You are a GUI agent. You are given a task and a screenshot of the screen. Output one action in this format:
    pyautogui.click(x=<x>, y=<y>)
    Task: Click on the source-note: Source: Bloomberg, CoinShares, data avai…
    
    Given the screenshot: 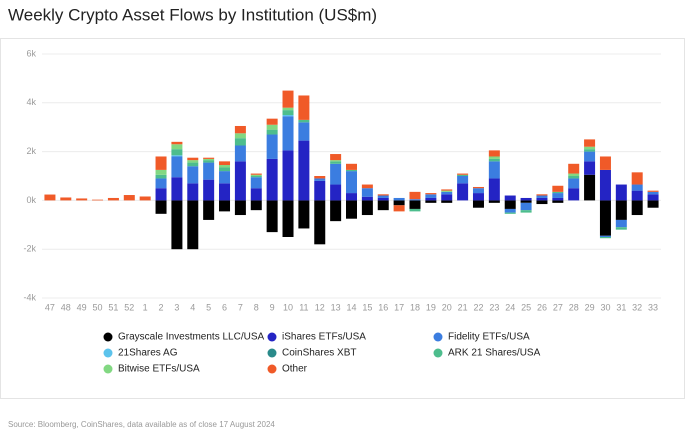 What is the action you would take?
    pyautogui.click(x=141, y=424)
    